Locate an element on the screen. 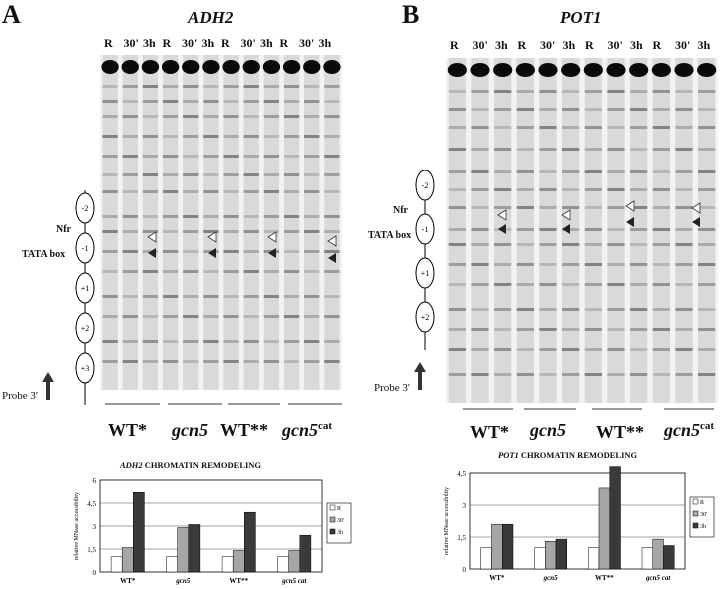 The image size is (720, 589). lane-label: 30' is located at coordinates (248, 43).